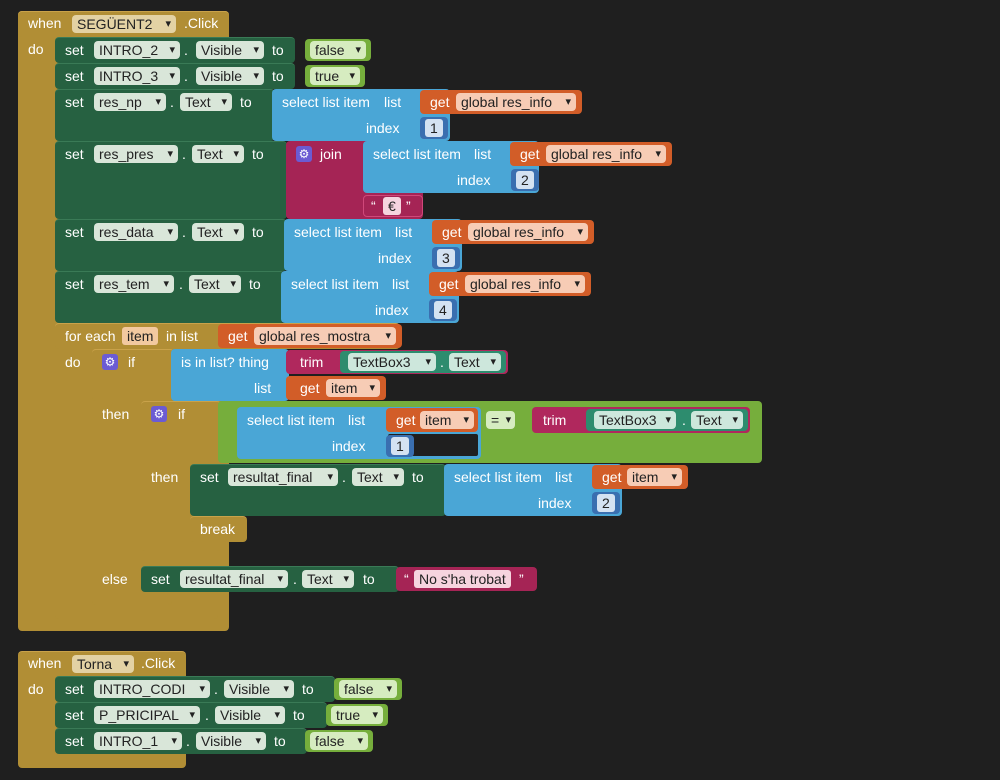 This screenshot has width=1000, height=780. What do you see at coordinates (45, 663) in the screenshot?
I see `when-label: when` at bounding box center [45, 663].